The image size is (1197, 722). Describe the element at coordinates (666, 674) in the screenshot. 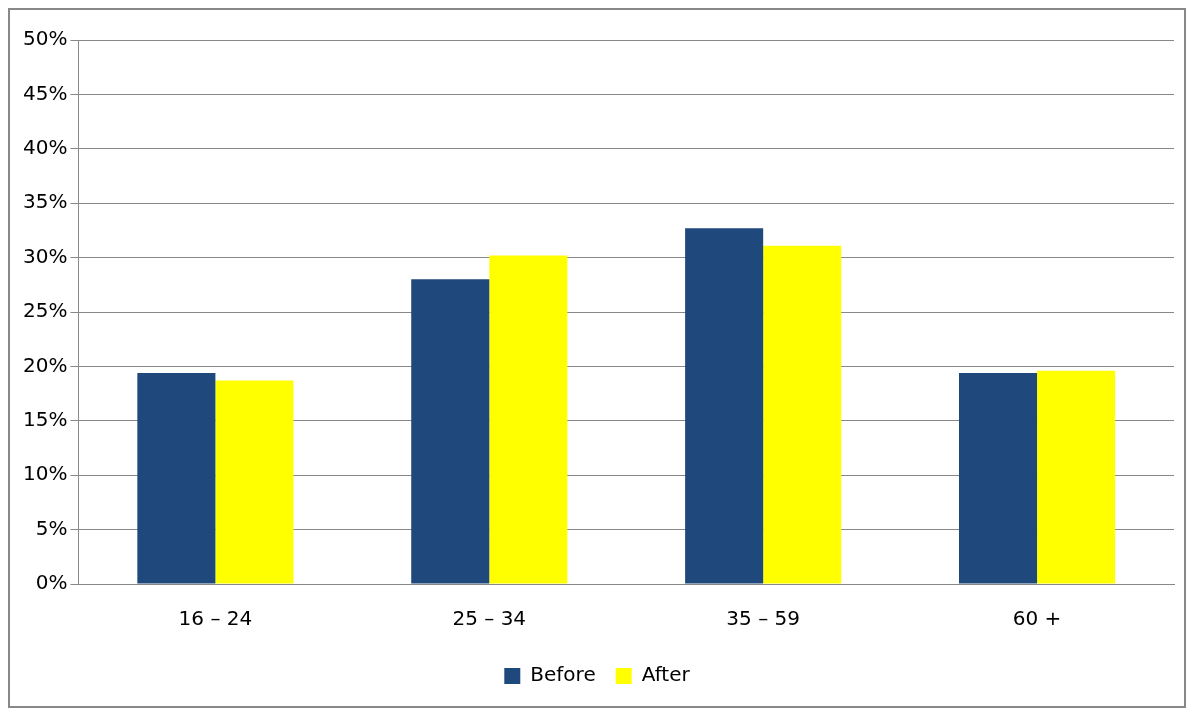

I see `legend-label: After` at that location.